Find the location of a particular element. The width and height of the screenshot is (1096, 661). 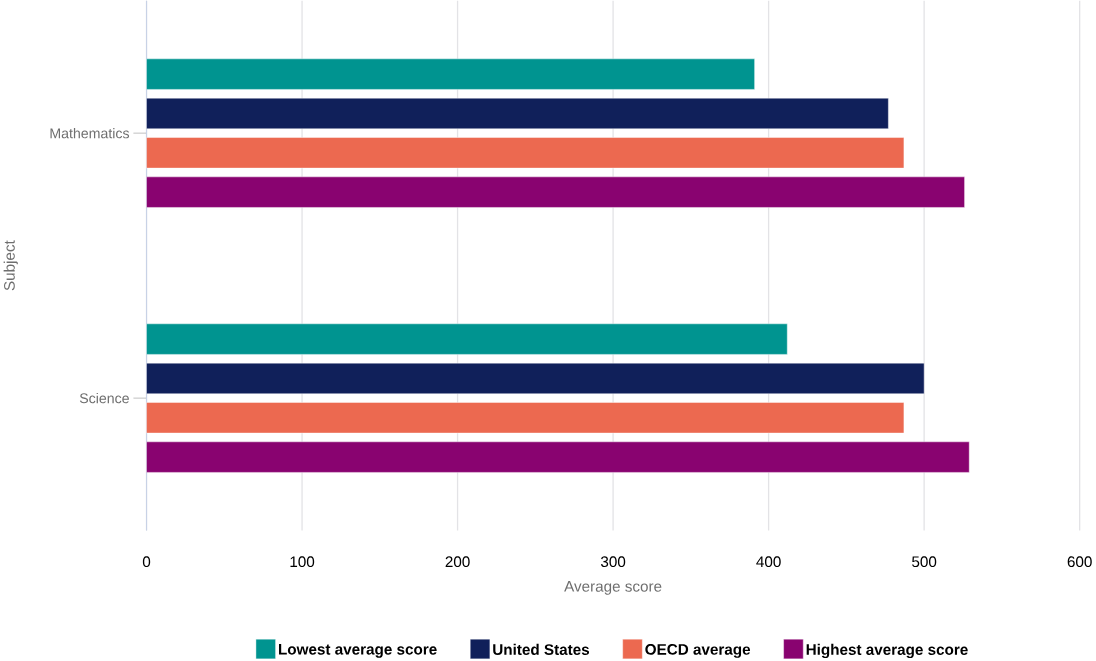

legend-label: OECD average is located at coordinates (698, 650).